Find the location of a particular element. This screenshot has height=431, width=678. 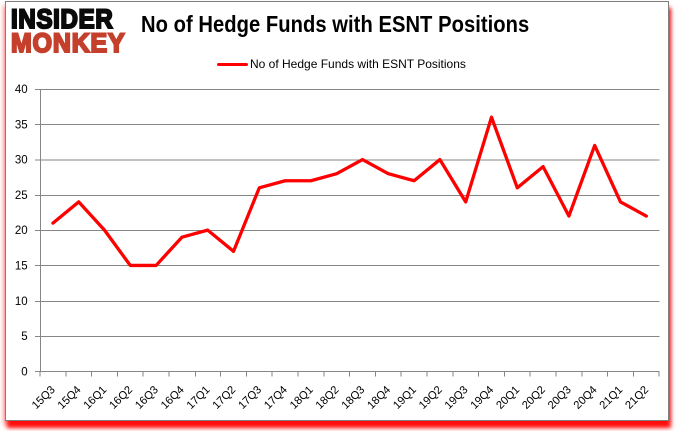

svg-text: 20Q2 is located at coordinates (534, 398).